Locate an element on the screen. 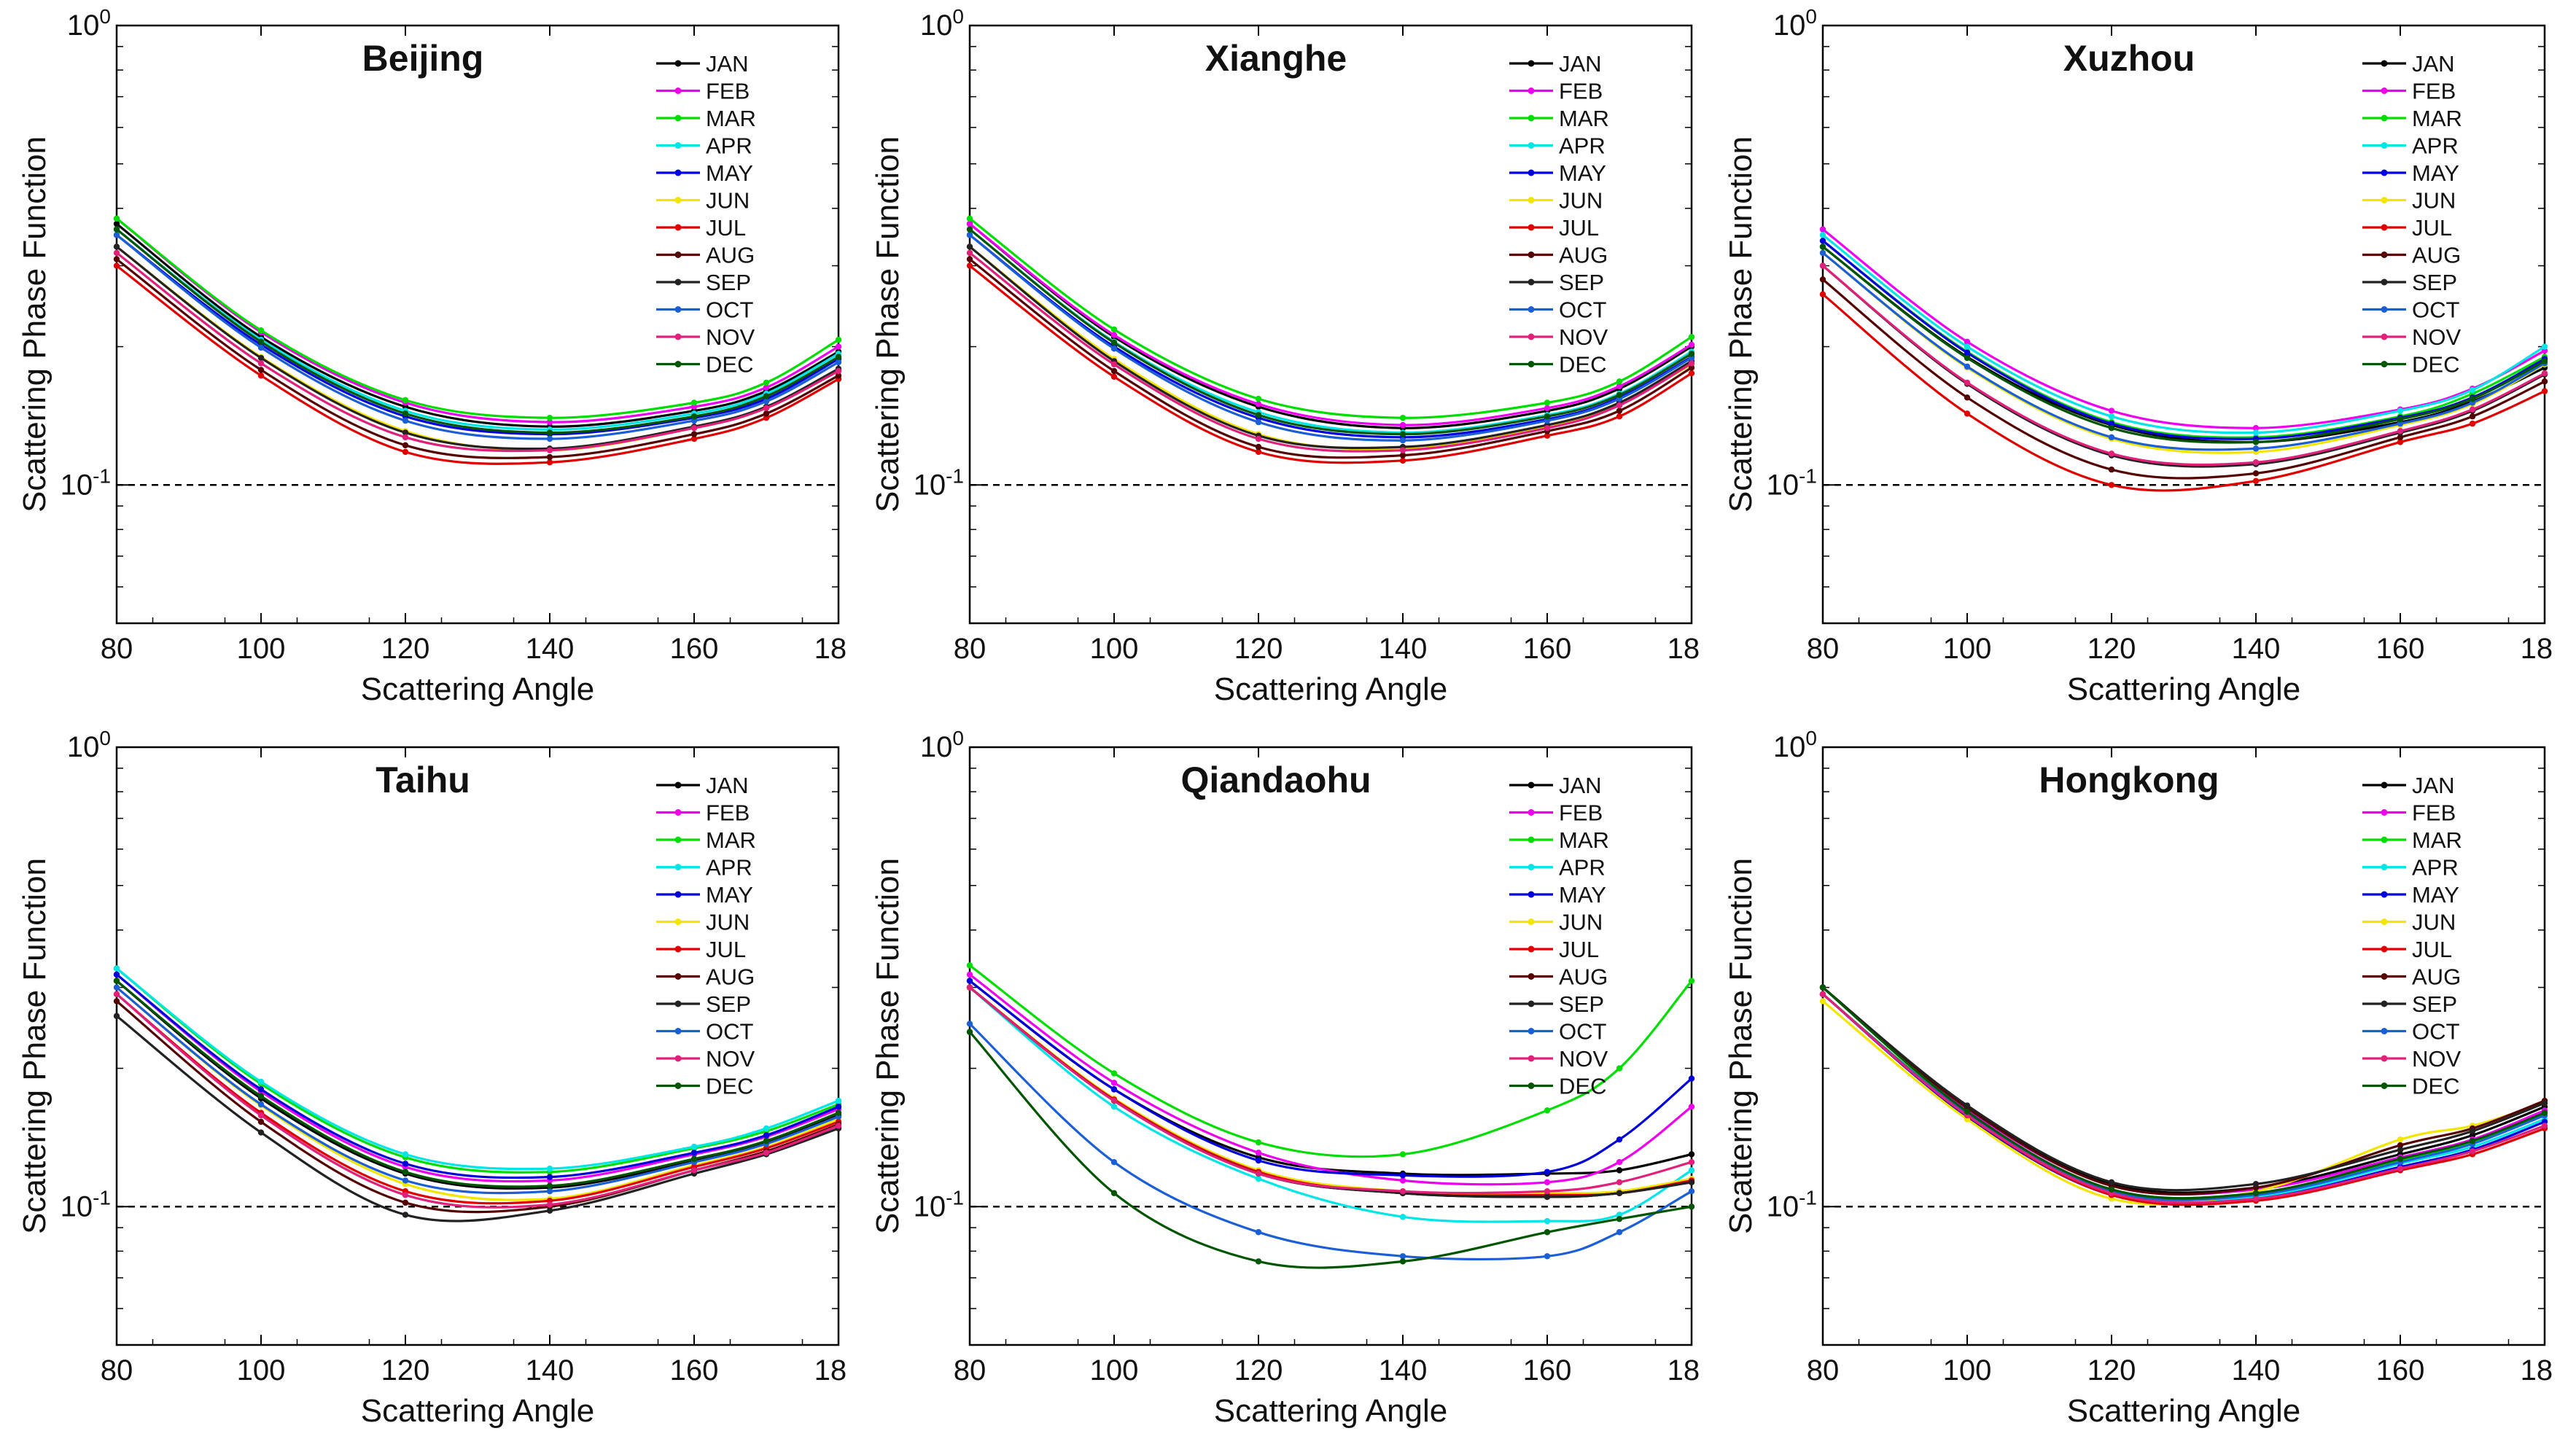  legend-label: DEC is located at coordinates (729, 1086).